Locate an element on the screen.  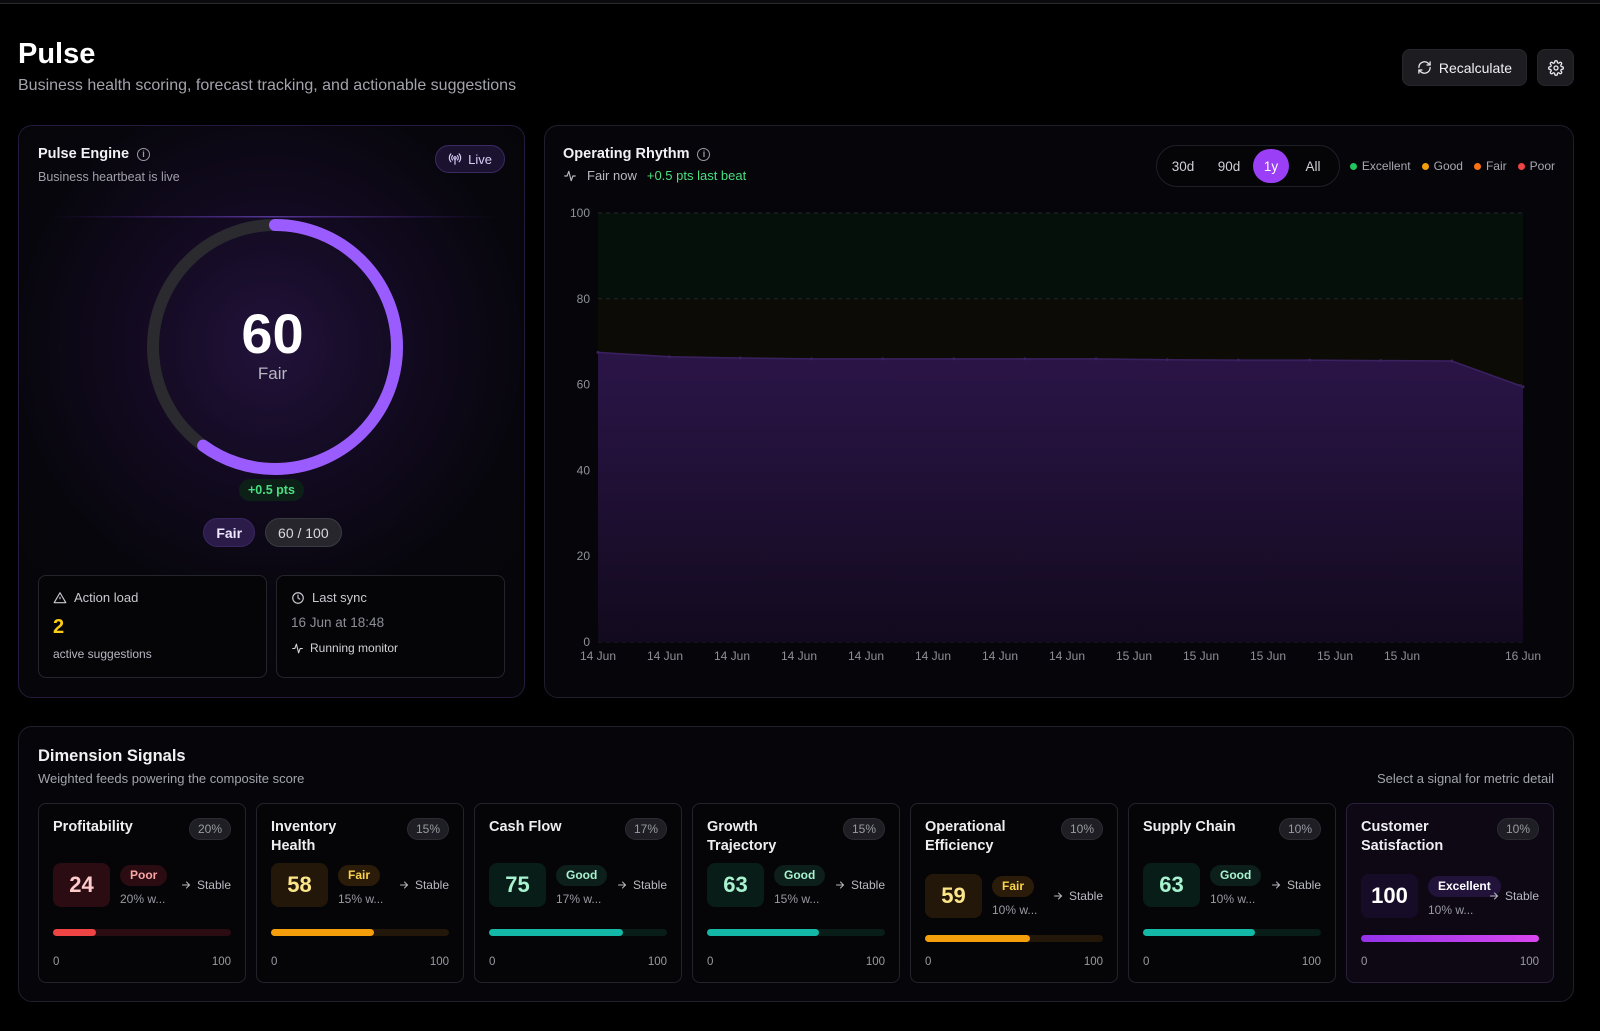
top-divider is located at coordinates (800, 2).